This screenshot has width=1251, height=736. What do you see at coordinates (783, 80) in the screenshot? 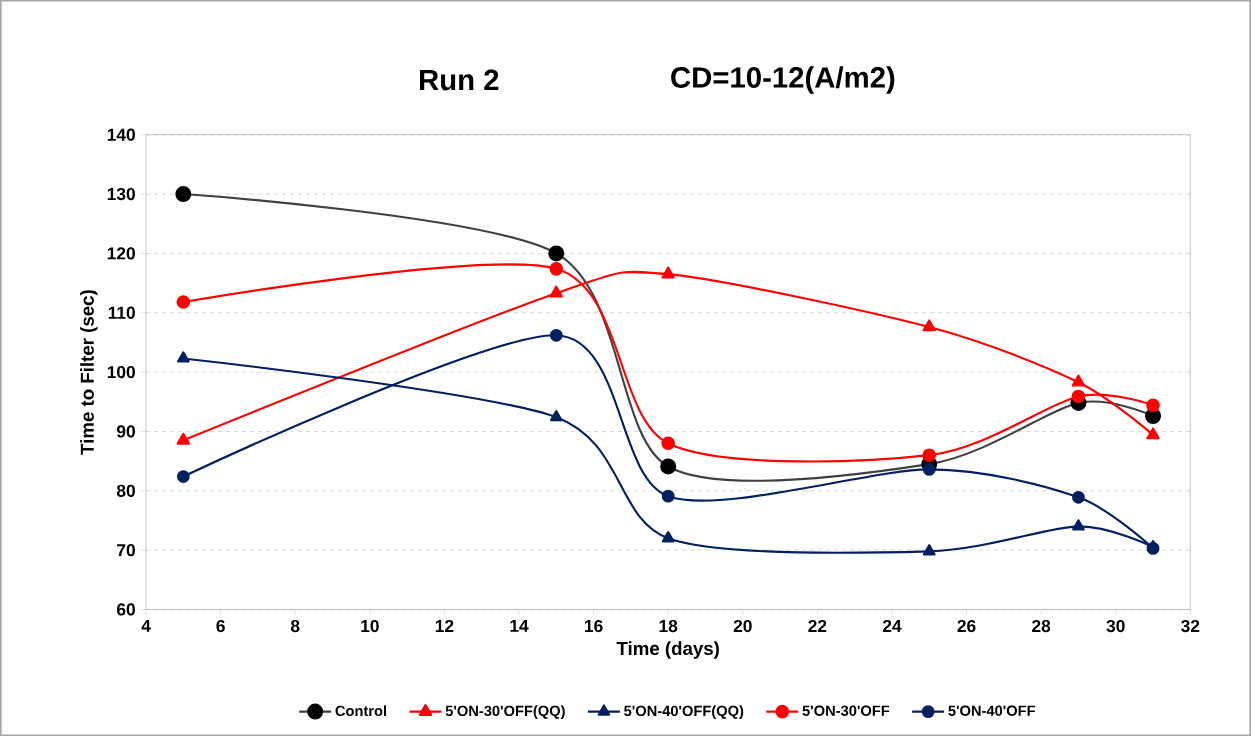
I see `chart-subtitle: CD=10-12(A/m2)` at bounding box center [783, 80].